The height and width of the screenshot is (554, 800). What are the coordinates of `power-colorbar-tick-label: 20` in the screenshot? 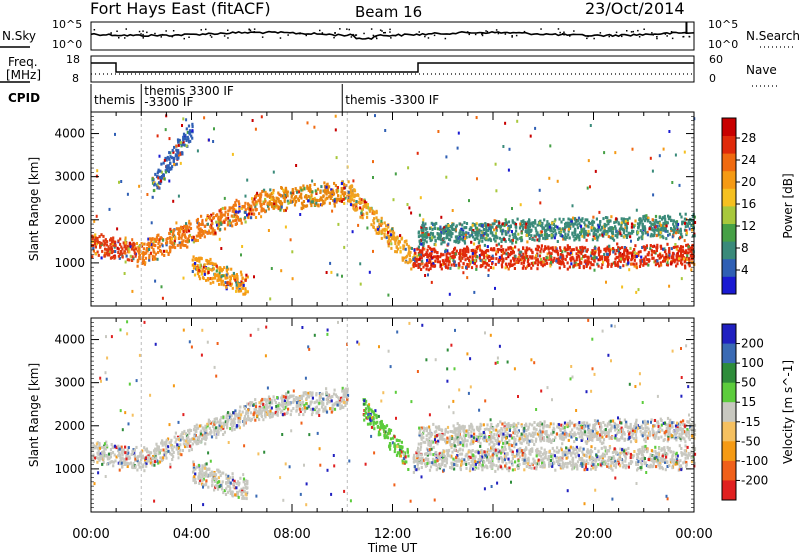 It's located at (748, 182).